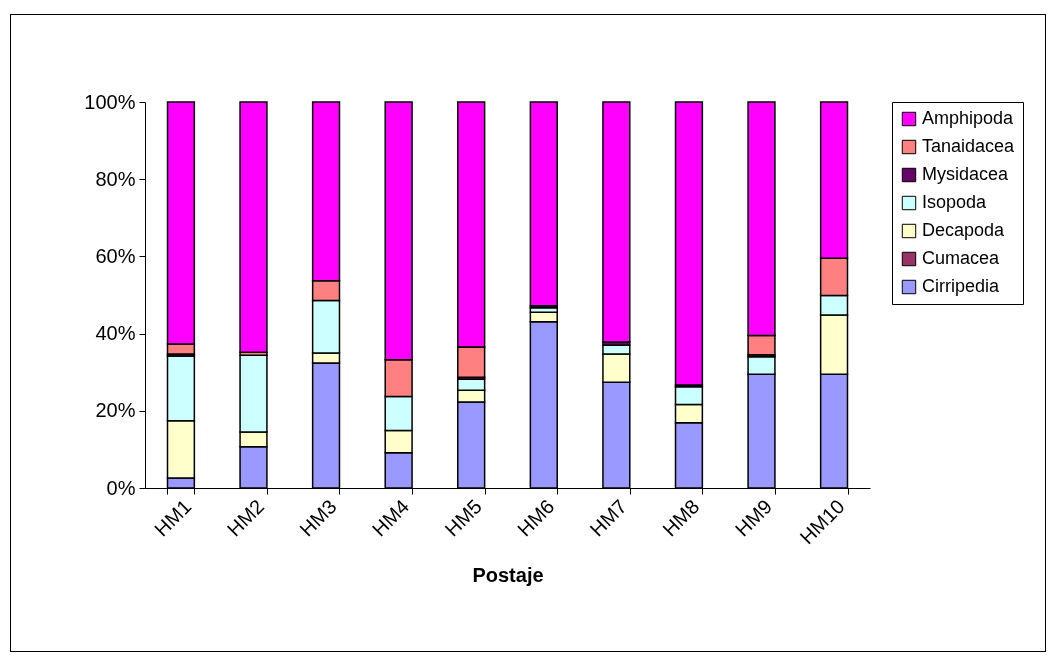  What do you see at coordinates (115, 178) in the screenshot?
I see `y-tick-label: 80%` at bounding box center [115, 178].